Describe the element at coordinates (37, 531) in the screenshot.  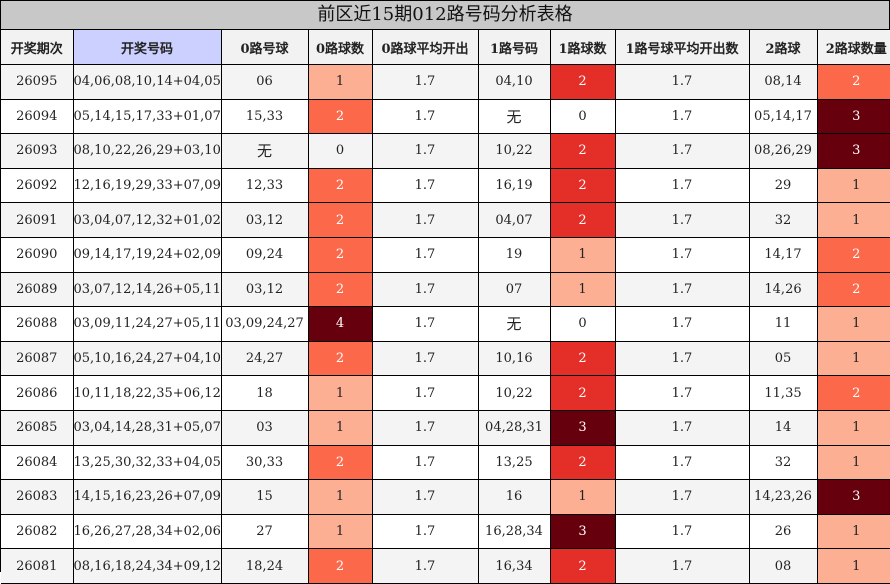
I see `cell-period: 26082` at that location.